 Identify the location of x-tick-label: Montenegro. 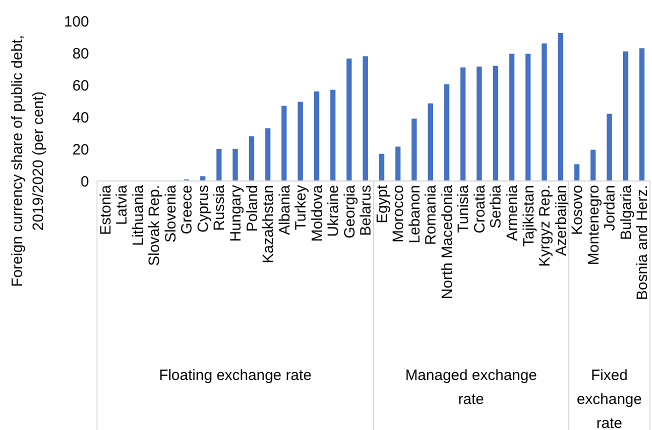
(593, 225).